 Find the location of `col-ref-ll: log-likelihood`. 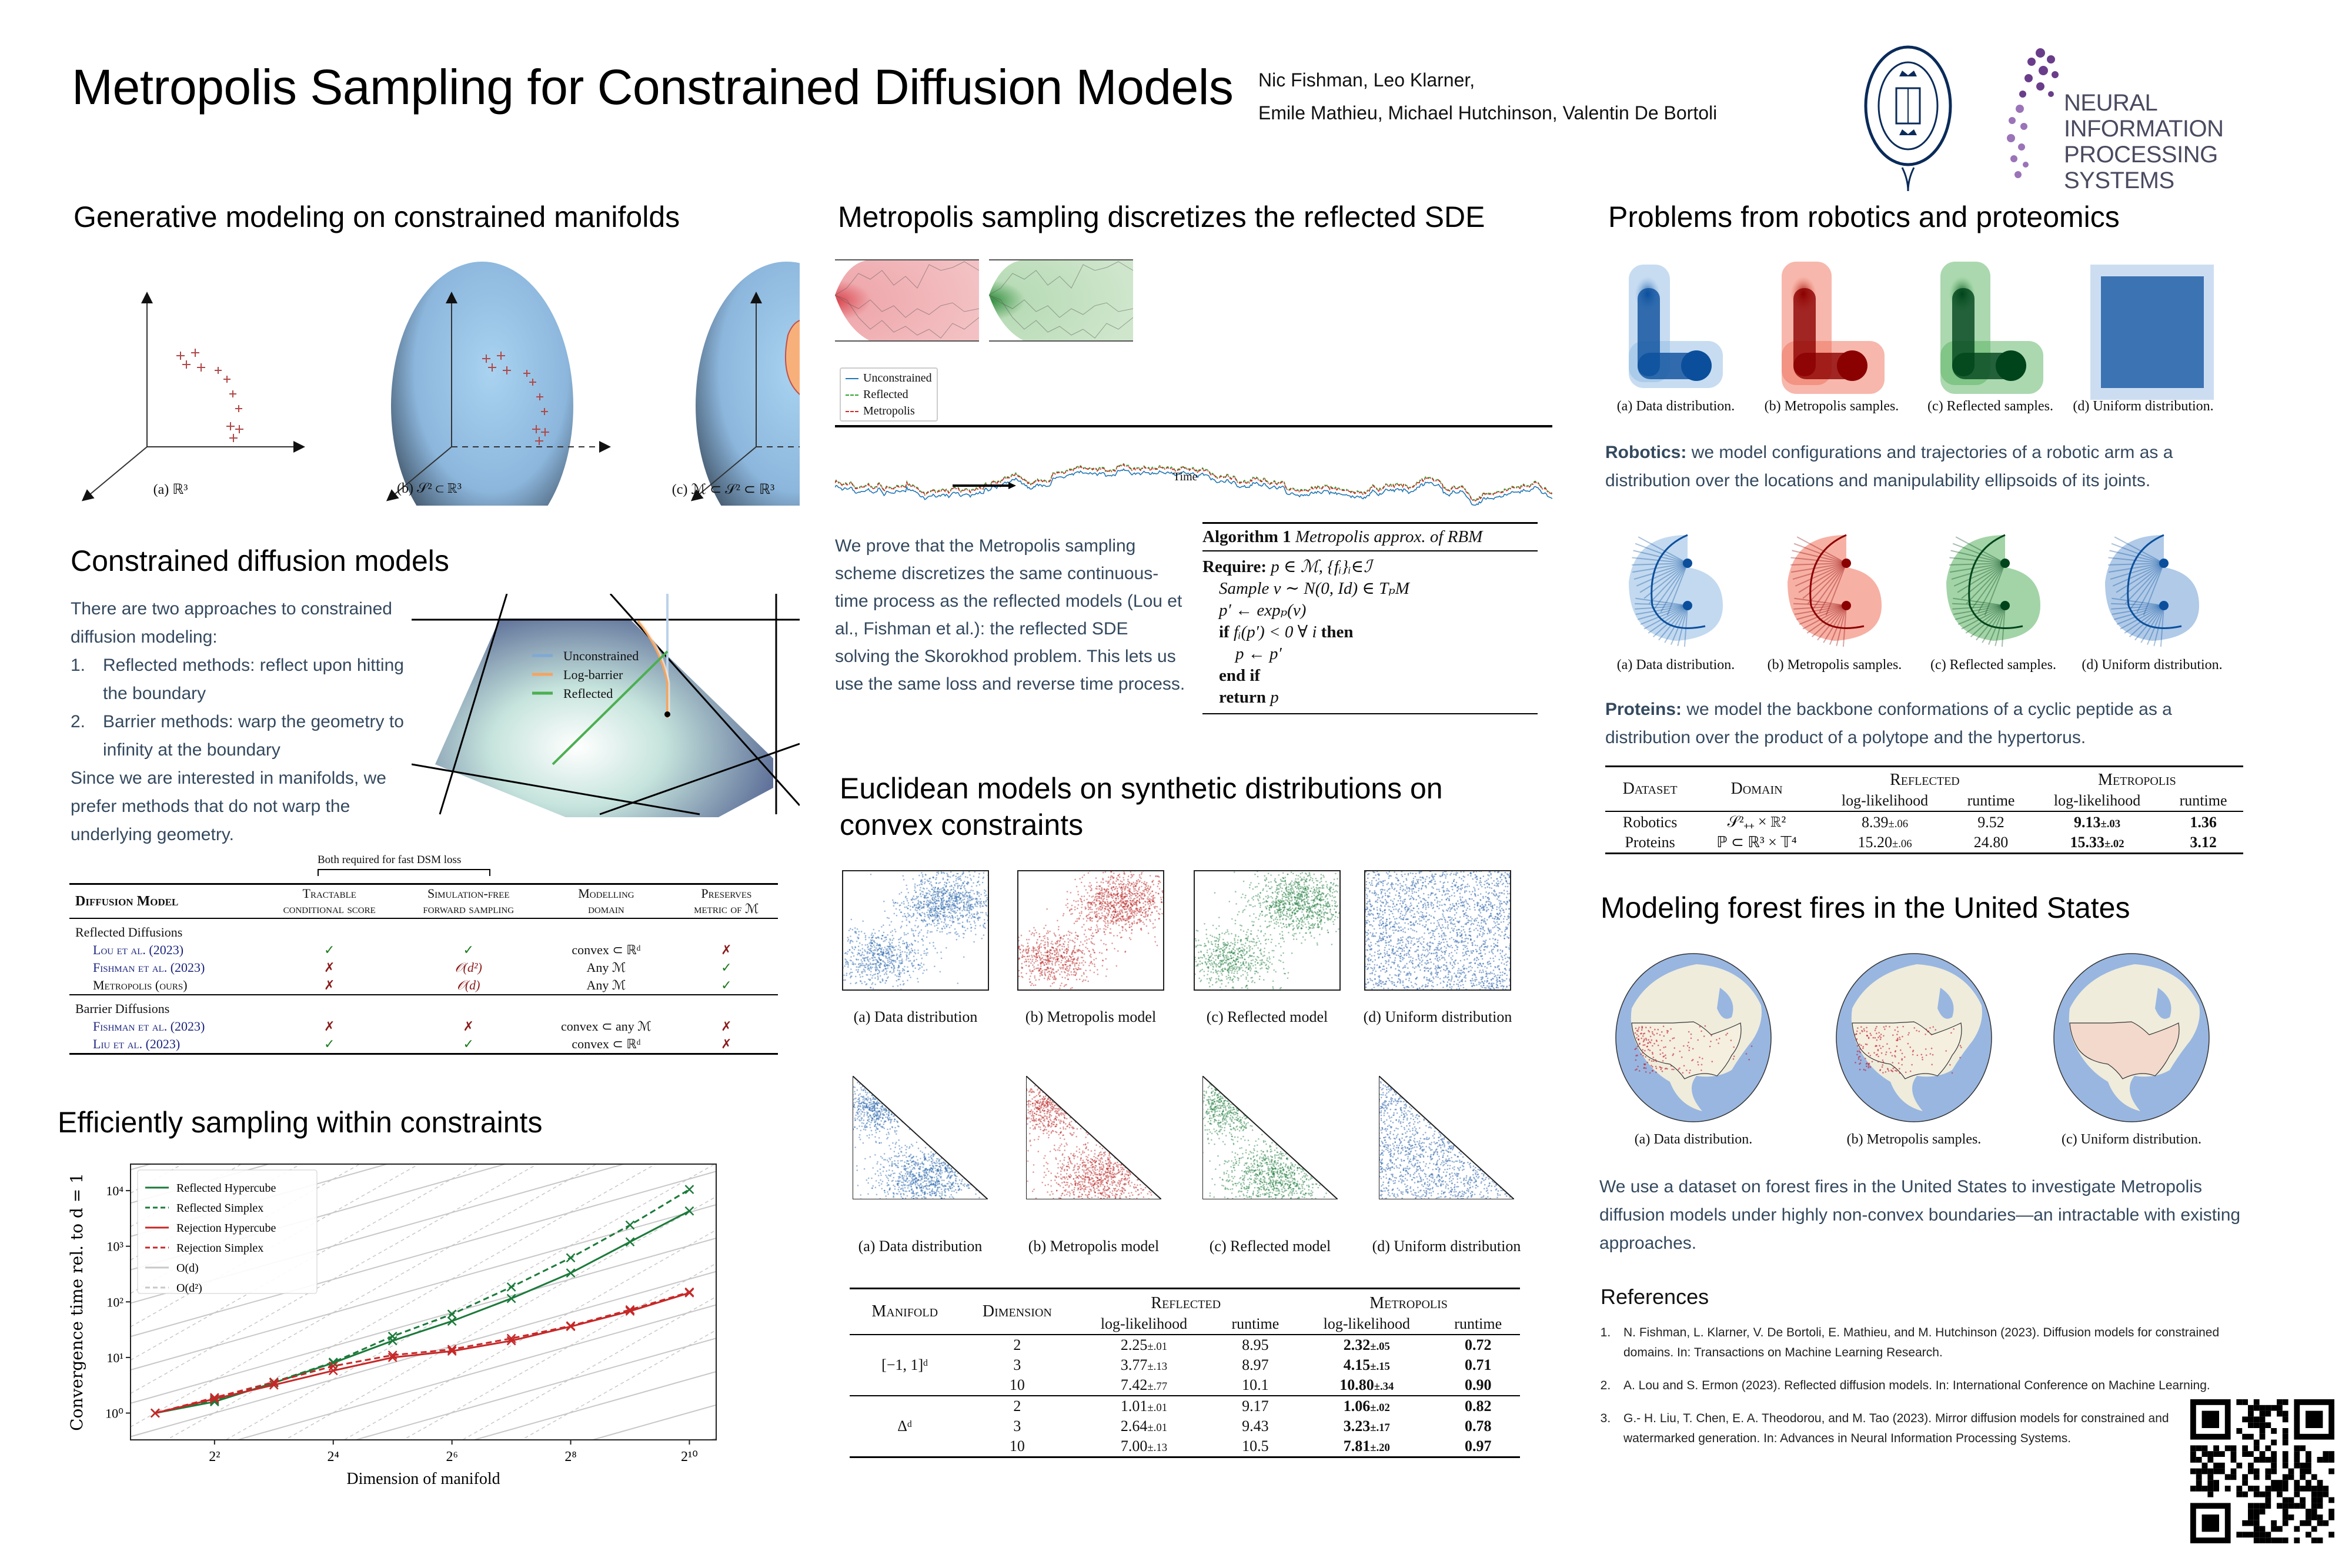

col-ref-ll: log-likelihood is located at coordinates (1144, 1323).